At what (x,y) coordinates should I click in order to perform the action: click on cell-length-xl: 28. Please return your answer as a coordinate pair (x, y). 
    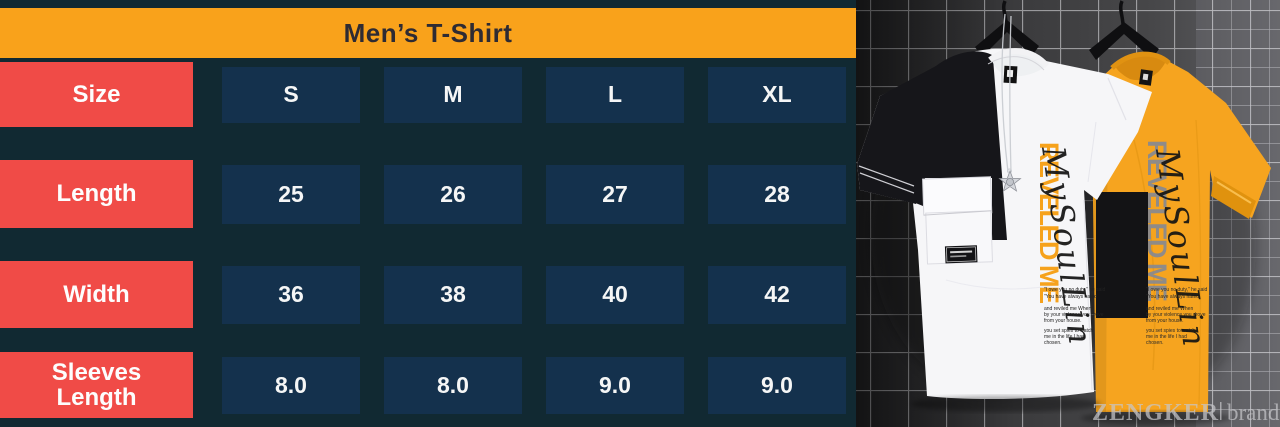
    Looking at the image, I should click on (777, 194).